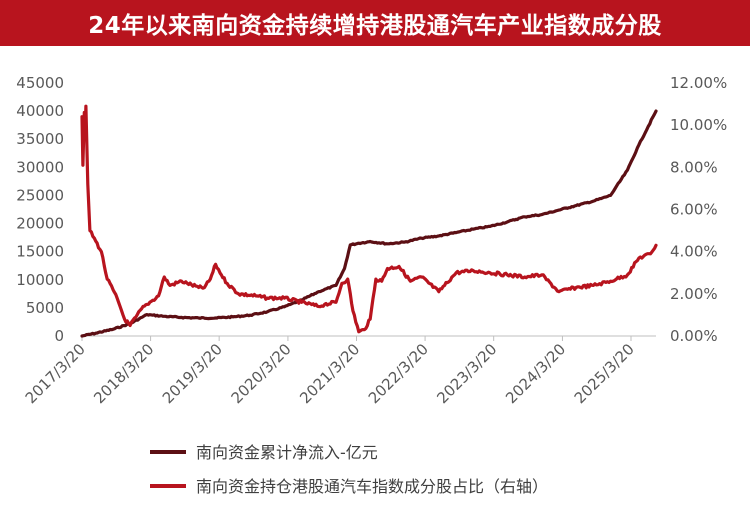  Describe the element at coordinates (40, 195) in the screenshot. I see `y-left-tick-label: 25000` at that location.